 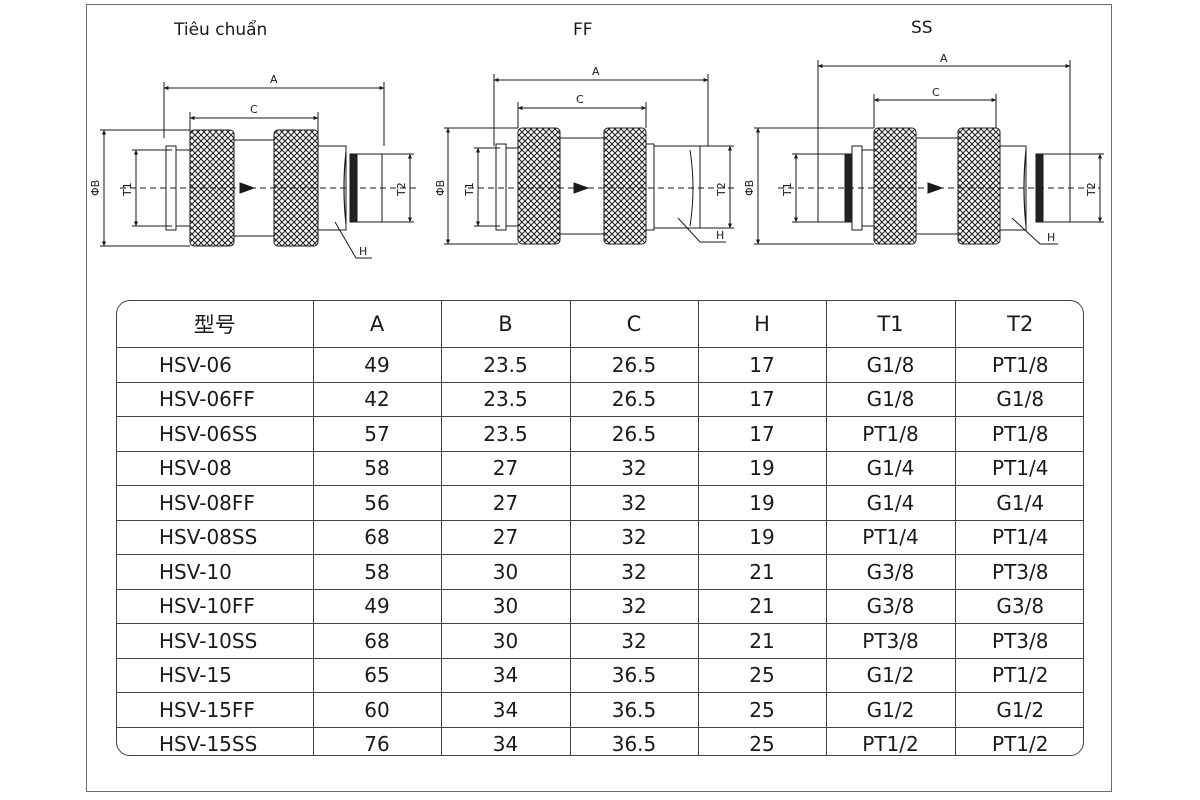 What do you see at coordinates (377, 324) in the screenshot?
I see `header-a: A` at bounding box center [377, 324].